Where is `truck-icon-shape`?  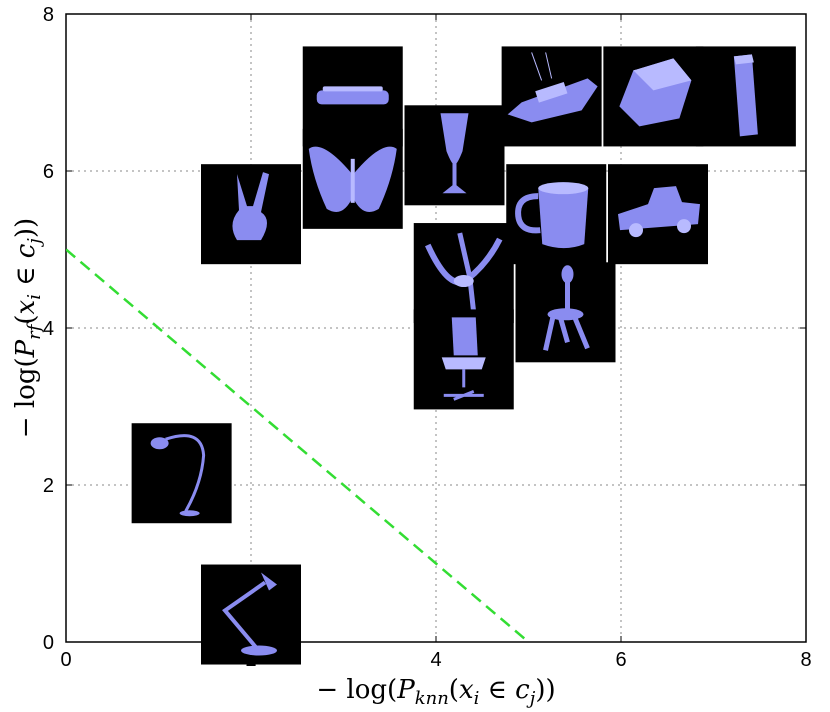
truck-icon-shape is located at coordinates (659, 212).